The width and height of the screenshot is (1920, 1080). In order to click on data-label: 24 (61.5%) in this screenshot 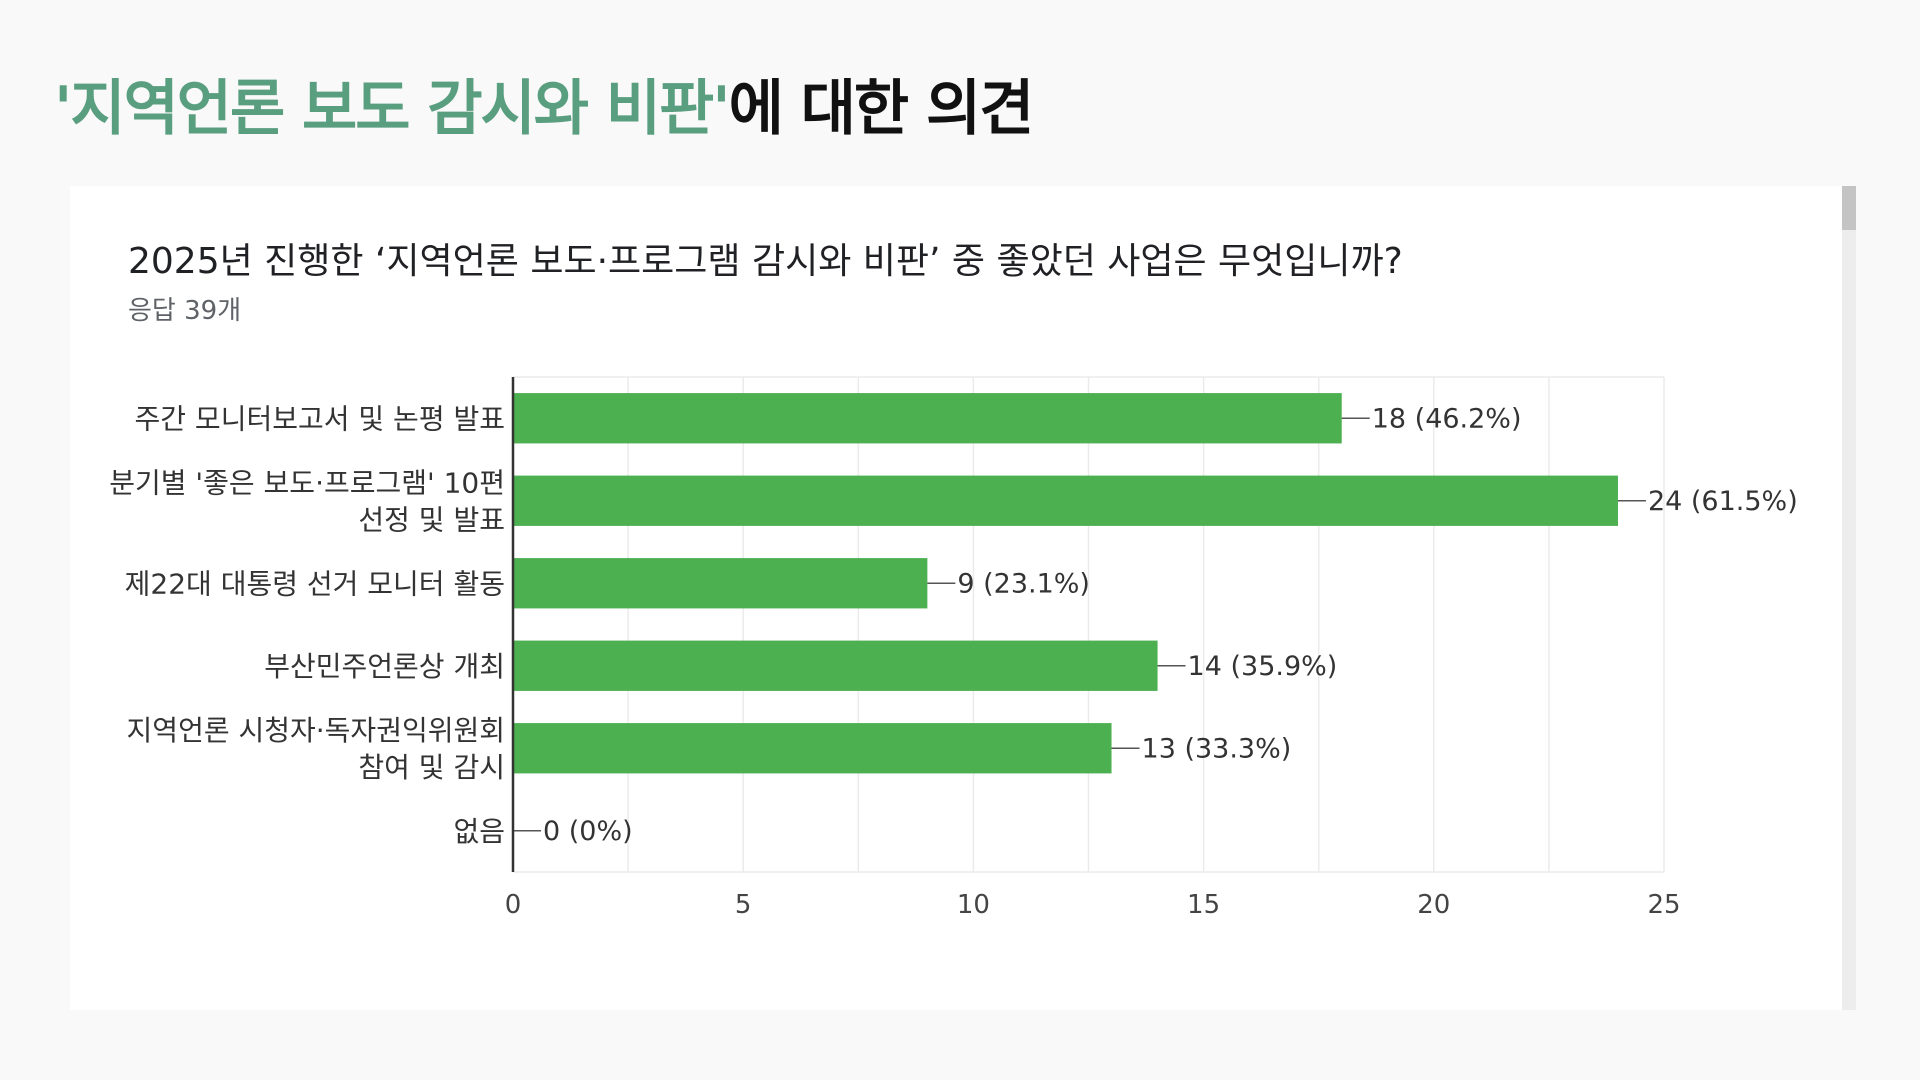, I will do `click(1723, 501)`.